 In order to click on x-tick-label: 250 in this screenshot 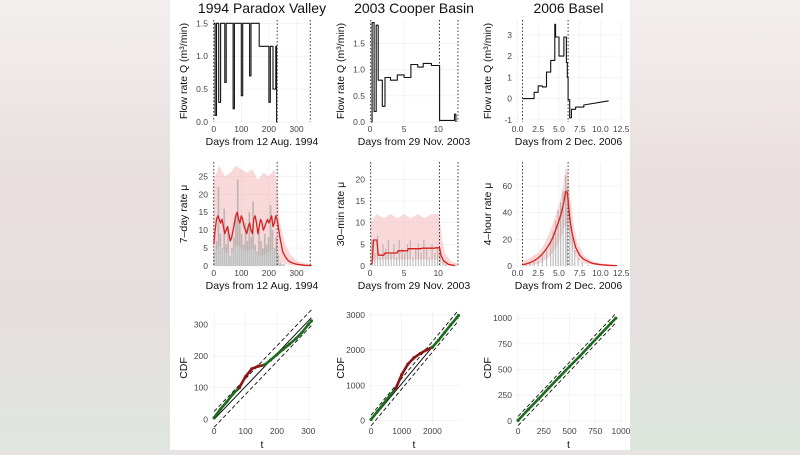, I will do `click(544, 431)`.